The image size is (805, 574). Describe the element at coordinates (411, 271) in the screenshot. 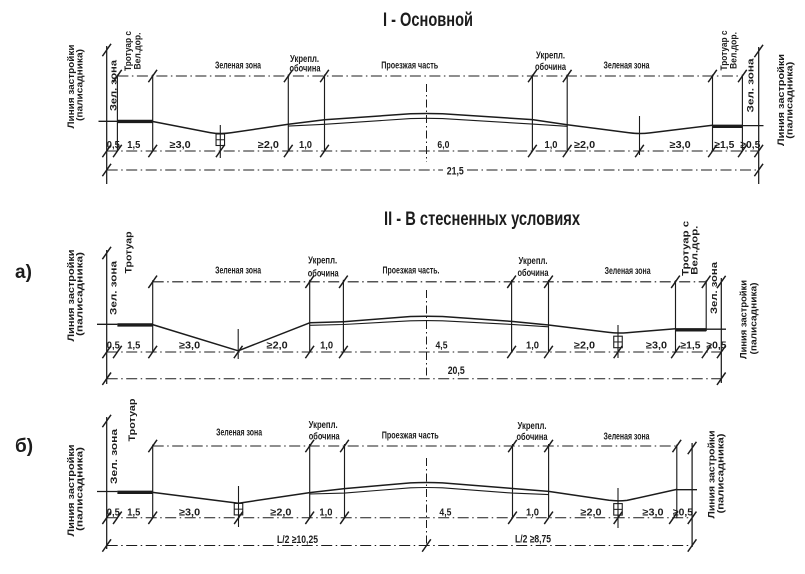

I see `svg-text: Проезжая часть.` at that location.